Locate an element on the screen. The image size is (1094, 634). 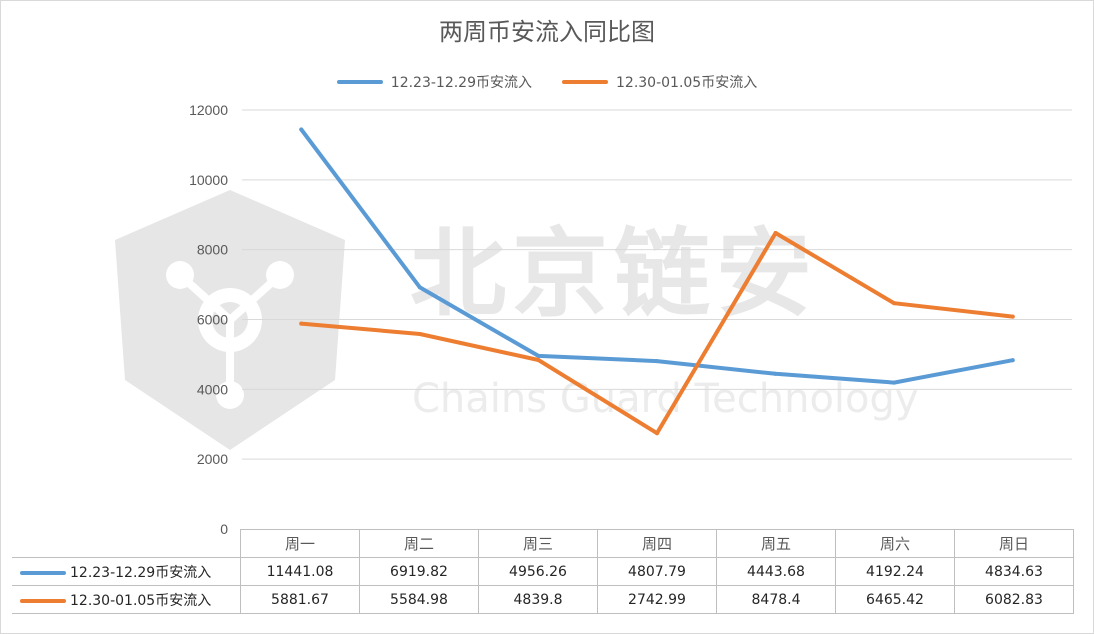
table-header-cell: 周三 is located at coordinates (538, 543).